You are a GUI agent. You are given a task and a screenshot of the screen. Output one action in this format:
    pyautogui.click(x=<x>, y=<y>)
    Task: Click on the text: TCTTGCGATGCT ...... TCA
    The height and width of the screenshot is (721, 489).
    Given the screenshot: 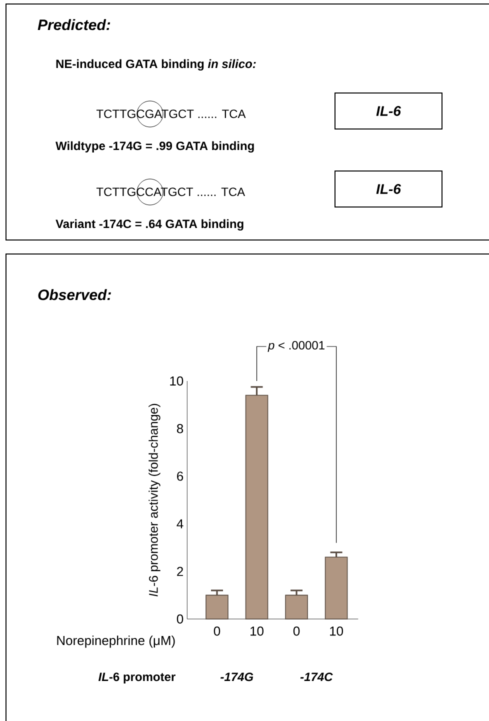 What is the action you would take?
    pyautogui.click(x=171, y=114)
    